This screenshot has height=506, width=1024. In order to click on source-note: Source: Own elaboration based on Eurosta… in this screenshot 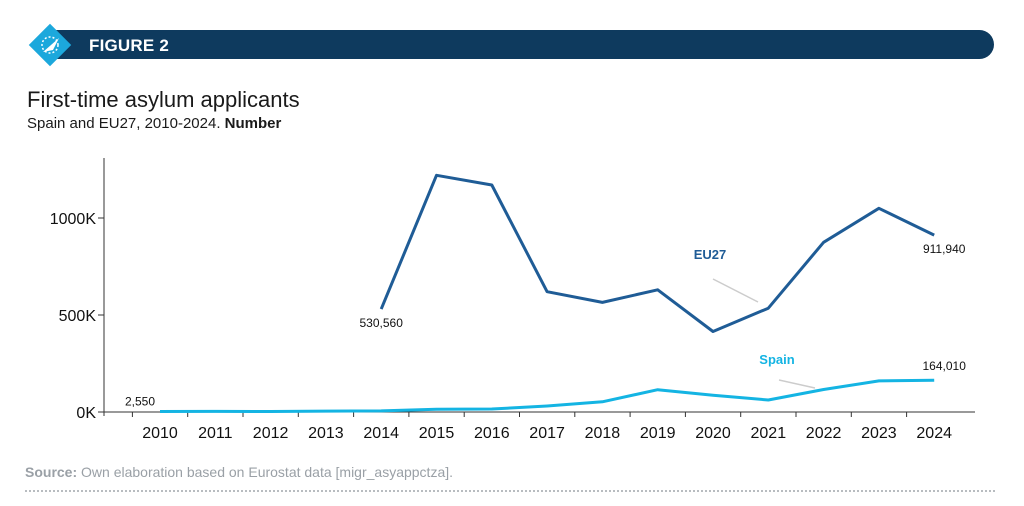, I will do `click(239, 472)`.